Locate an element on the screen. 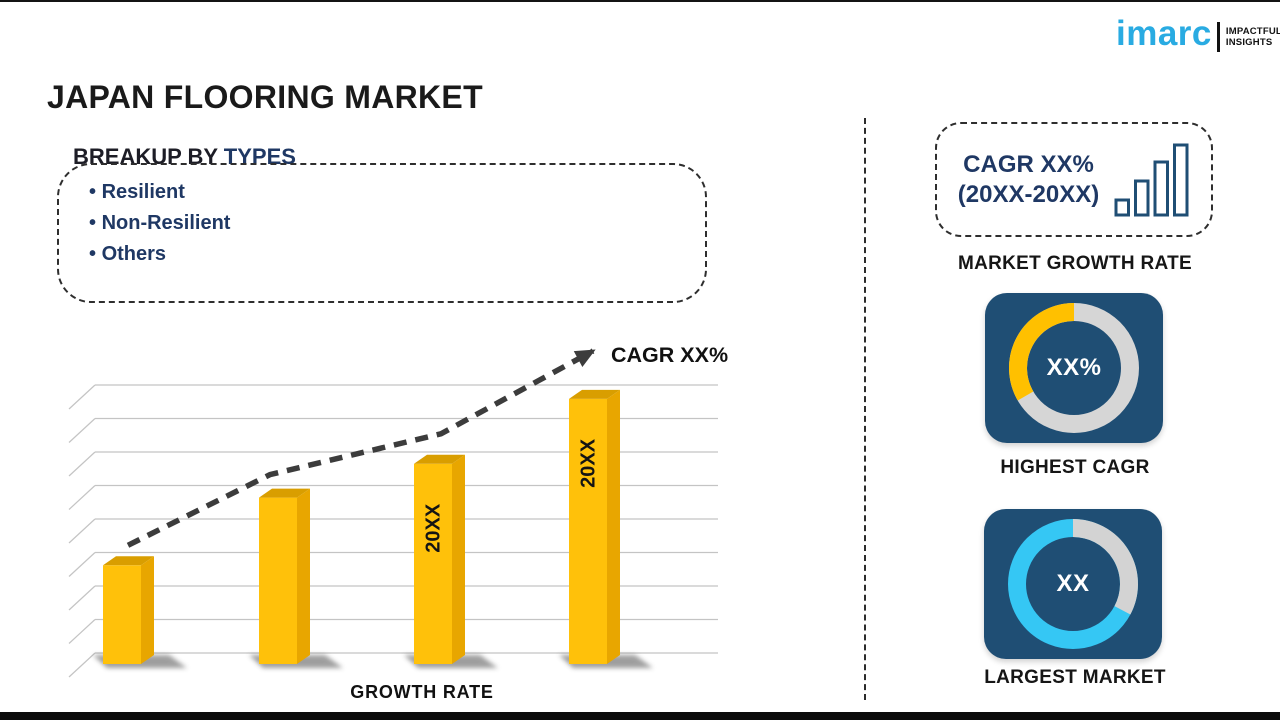 The image size is (1280, 720). logo-tagline-line2: INSIGHTS is located at coordinates (1249, 42).